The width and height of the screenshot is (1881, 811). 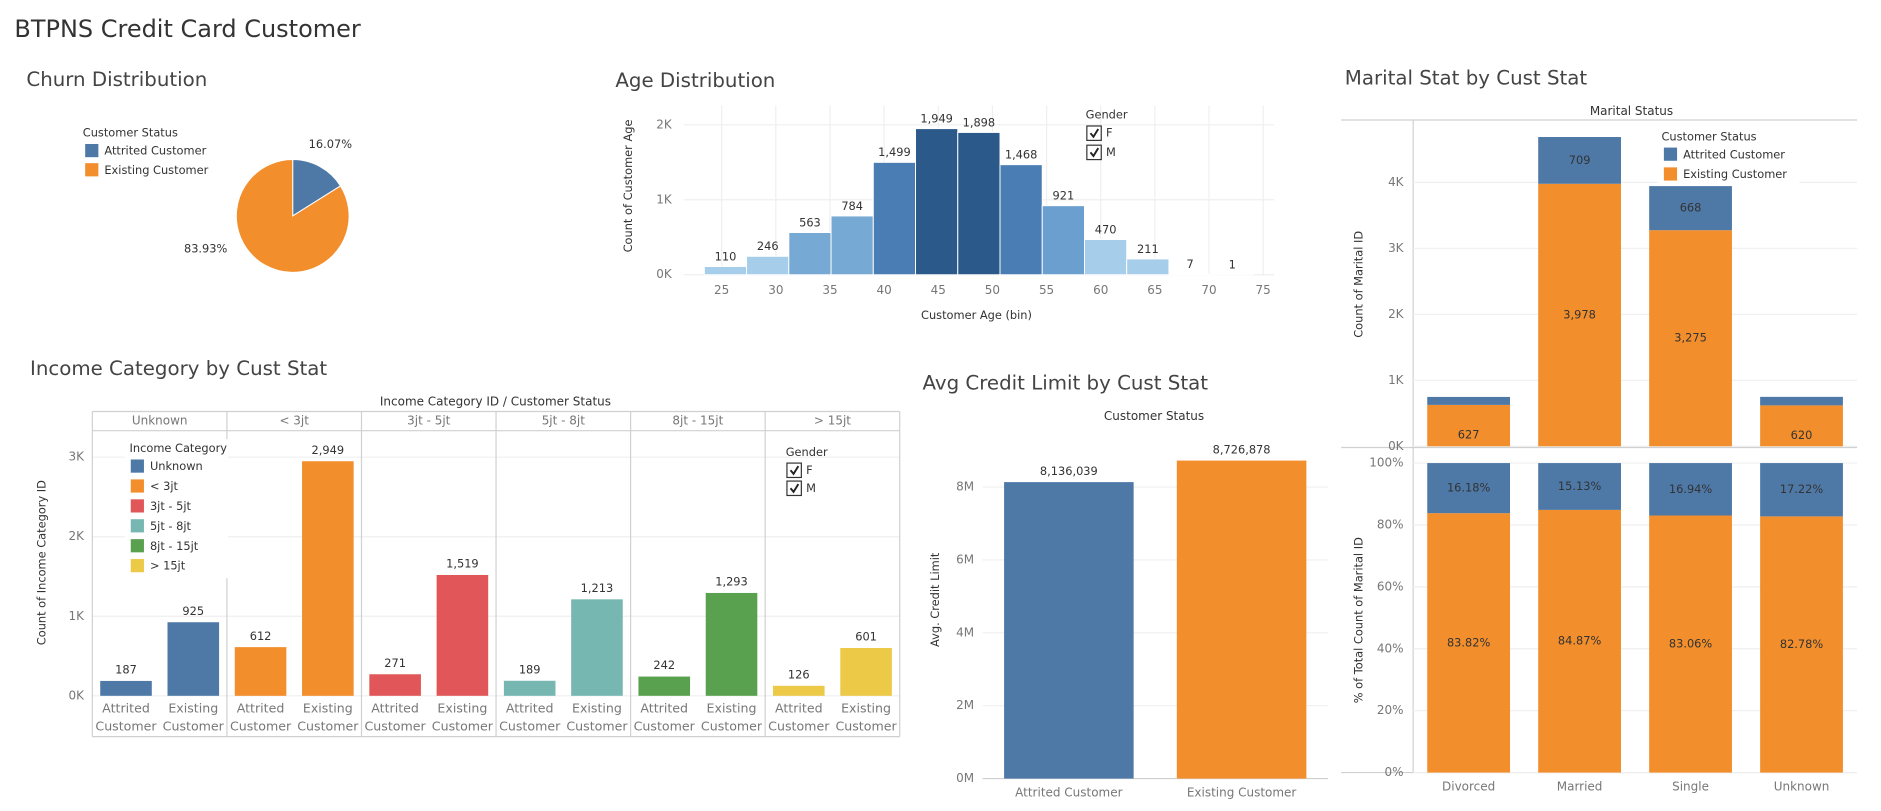 What do you see at coordinates (1063, 196) in the screenshot?
I see `data-label: 921` at bounding box center [1063, 196].